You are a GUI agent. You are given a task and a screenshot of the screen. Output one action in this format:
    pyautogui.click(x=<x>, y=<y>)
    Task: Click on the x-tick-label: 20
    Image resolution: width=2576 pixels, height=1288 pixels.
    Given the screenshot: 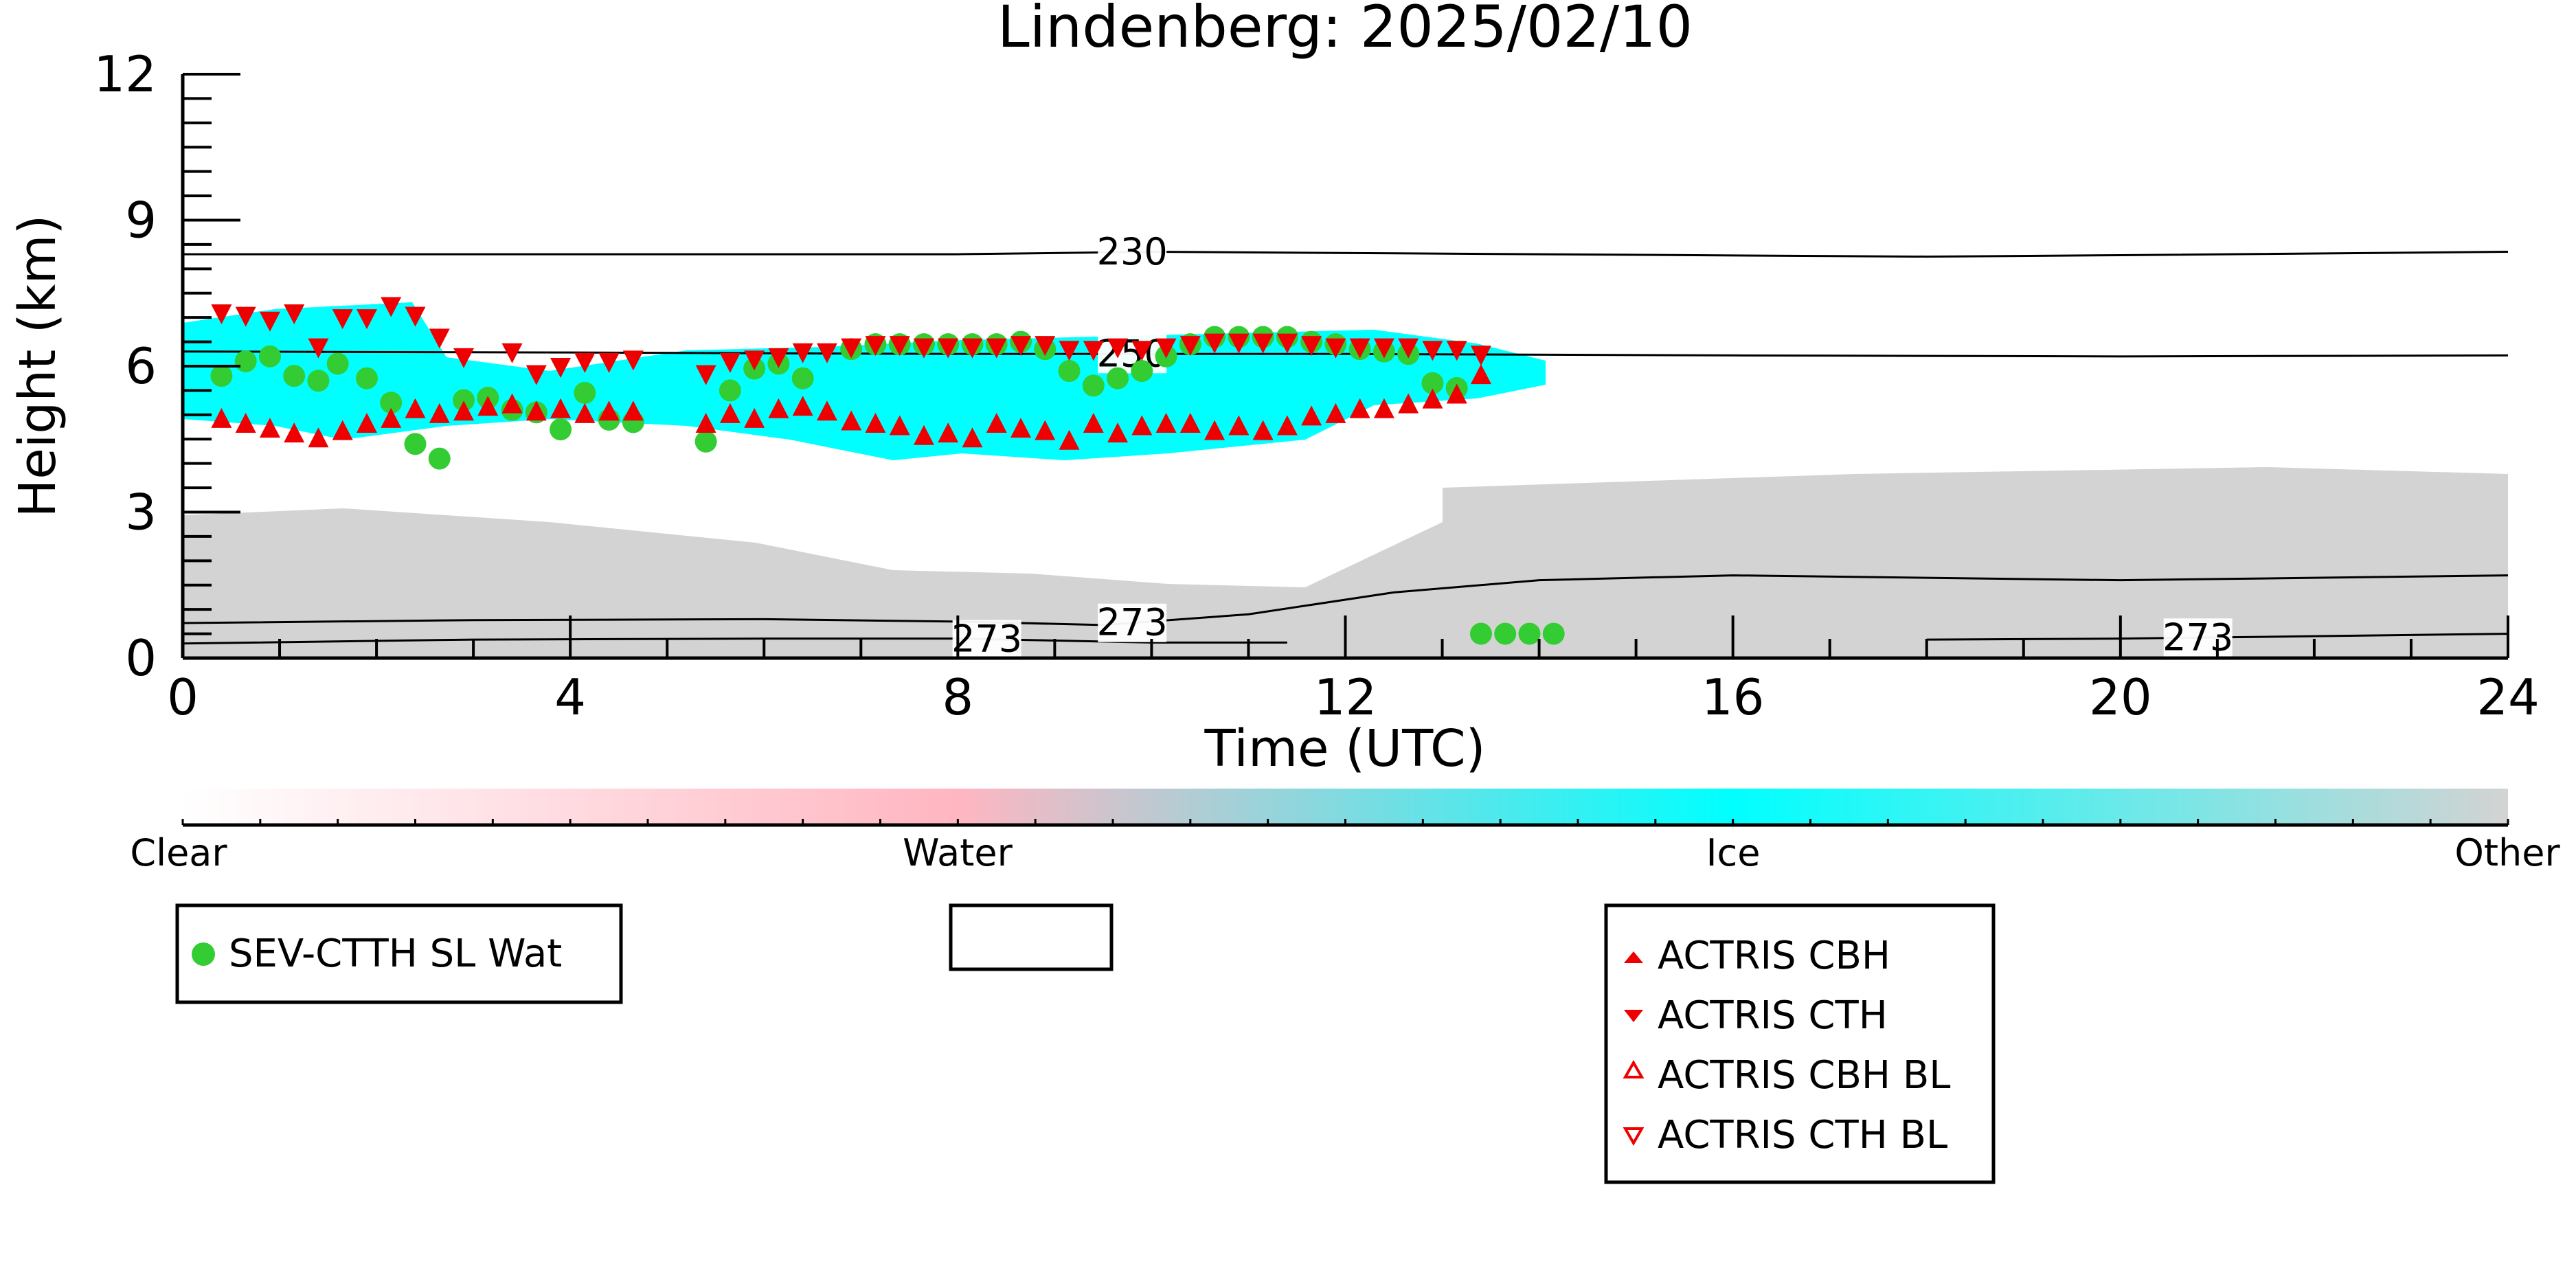 What is the action you would take?
    pyautogui.click(x=2120, y=697)
    